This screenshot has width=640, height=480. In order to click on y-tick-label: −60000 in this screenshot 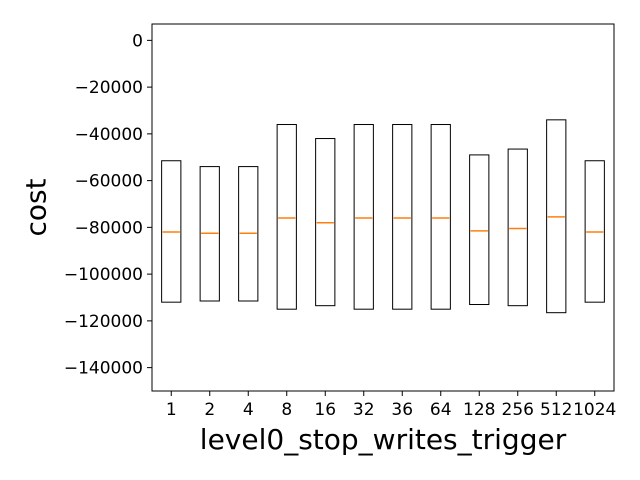, I will do `click(109, 182)`.